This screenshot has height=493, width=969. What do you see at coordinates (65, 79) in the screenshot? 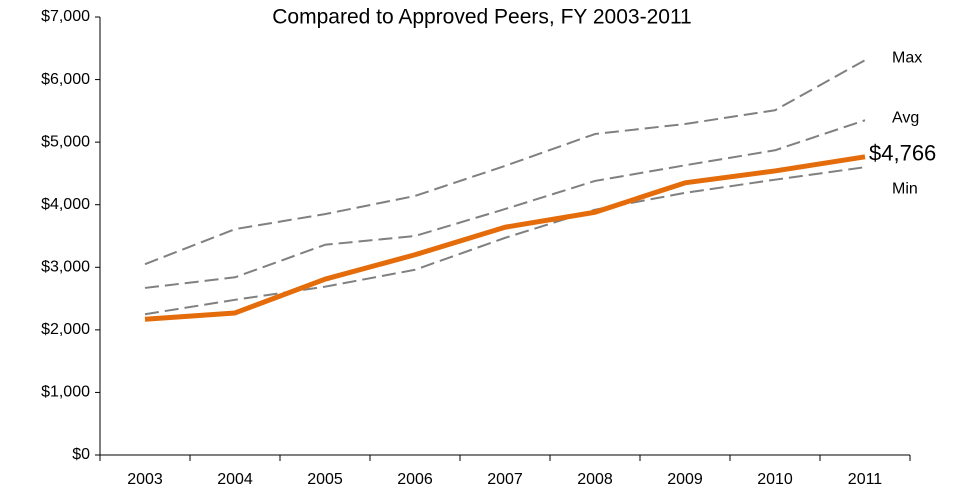
I see `y-tick-label: $6,000` at bounding box center [65, 79].